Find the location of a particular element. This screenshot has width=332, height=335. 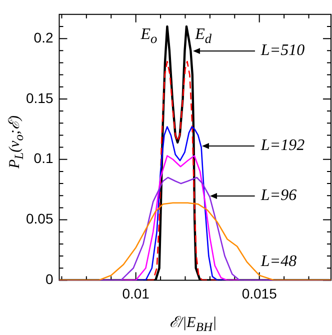

y-tick-label: 0.1 is located at coordinates (44, 158).